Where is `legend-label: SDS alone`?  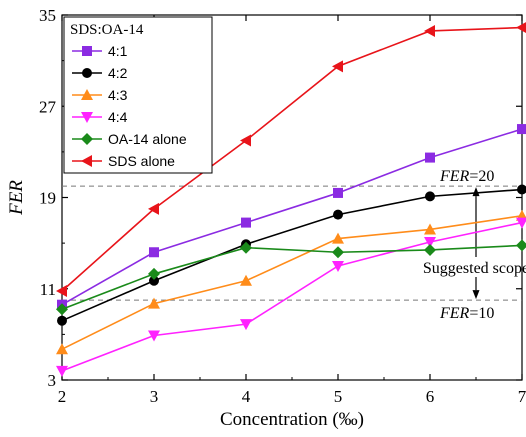
legend-label: SDS alone is located at coordinates (141, 161).